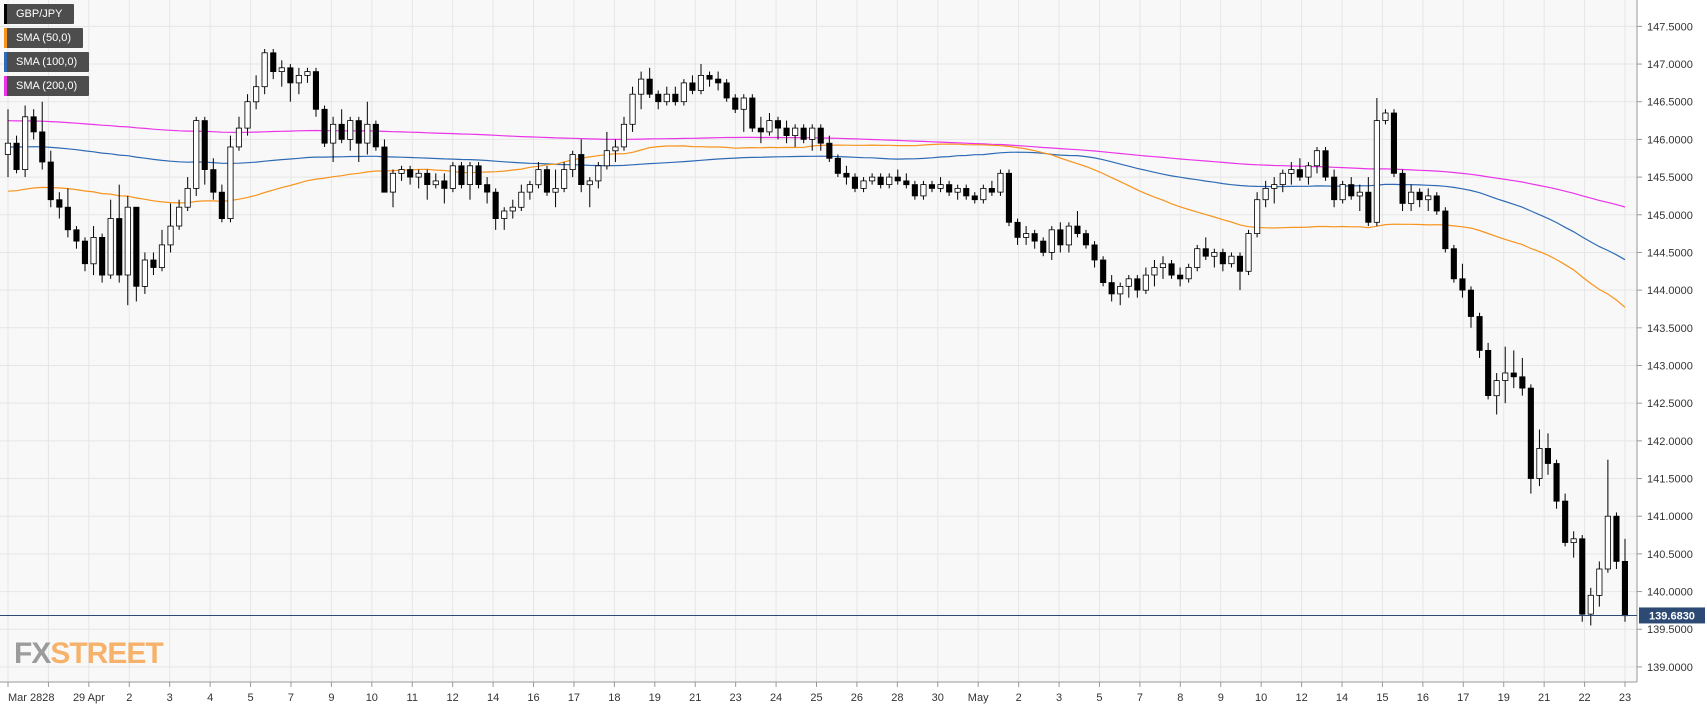 Image resolution: width=1707 pixels, height=717 pixels. What do you see at coordinates (89, 654) in the screenshot?
I see `fxstreet-logo: FXSTREET` at bounding box center [89, 654].